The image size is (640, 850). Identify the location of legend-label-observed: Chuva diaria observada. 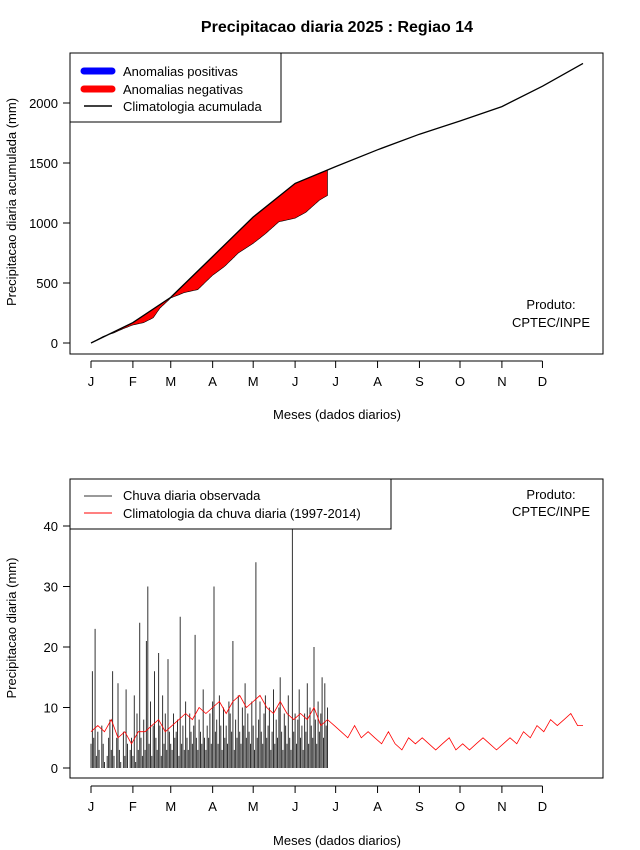
(192, 495).